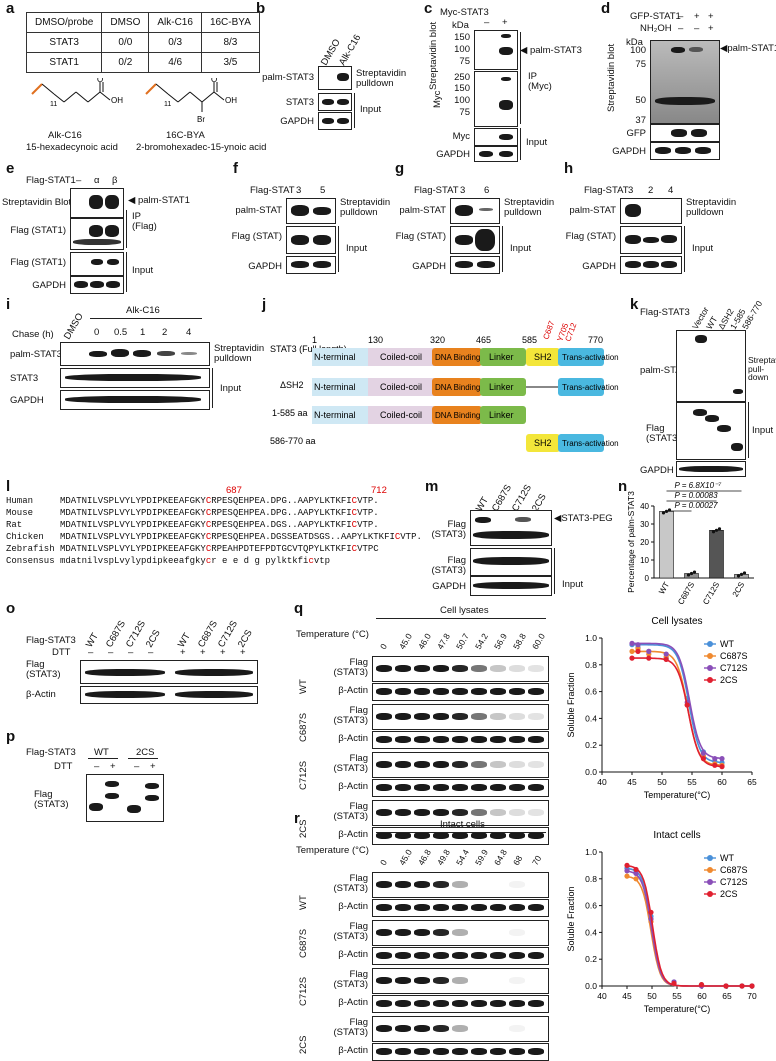  I want to click on g-top: Flag-STAT, so click(436, 190).